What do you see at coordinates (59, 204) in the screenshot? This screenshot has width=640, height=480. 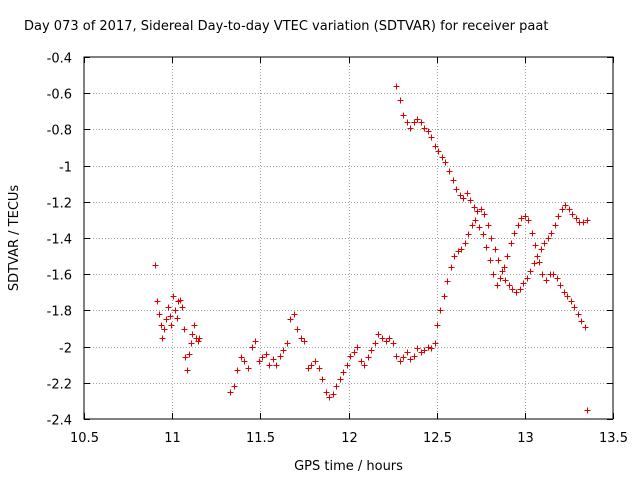 I see `y-tick-label: -1.2` at bounding box center [59, 204].